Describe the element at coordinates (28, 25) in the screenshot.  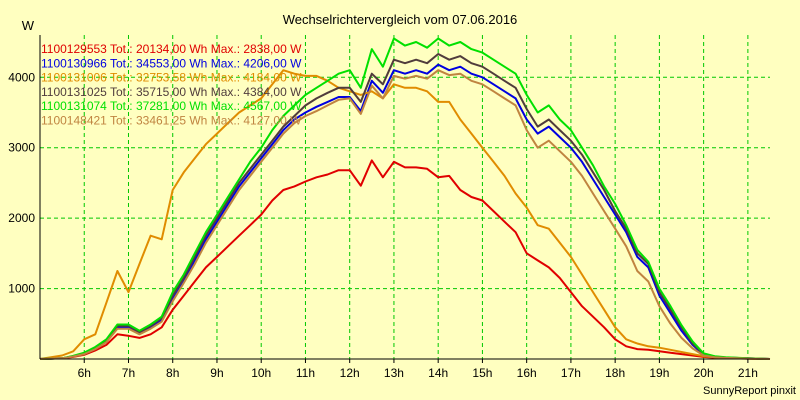
I see `y-axis-unit: W` at that location.